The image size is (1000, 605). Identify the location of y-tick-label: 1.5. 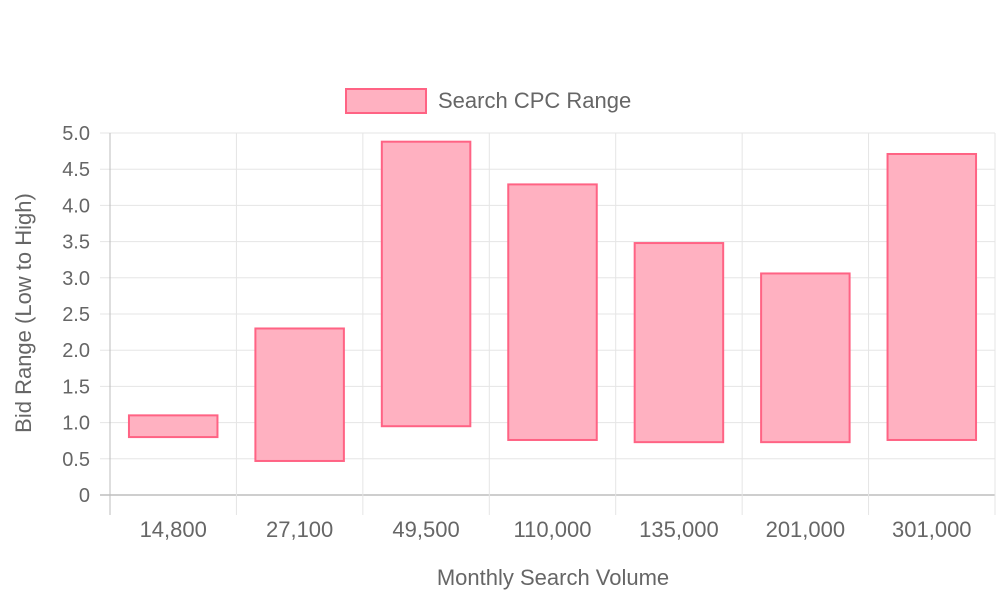
(76, 387).